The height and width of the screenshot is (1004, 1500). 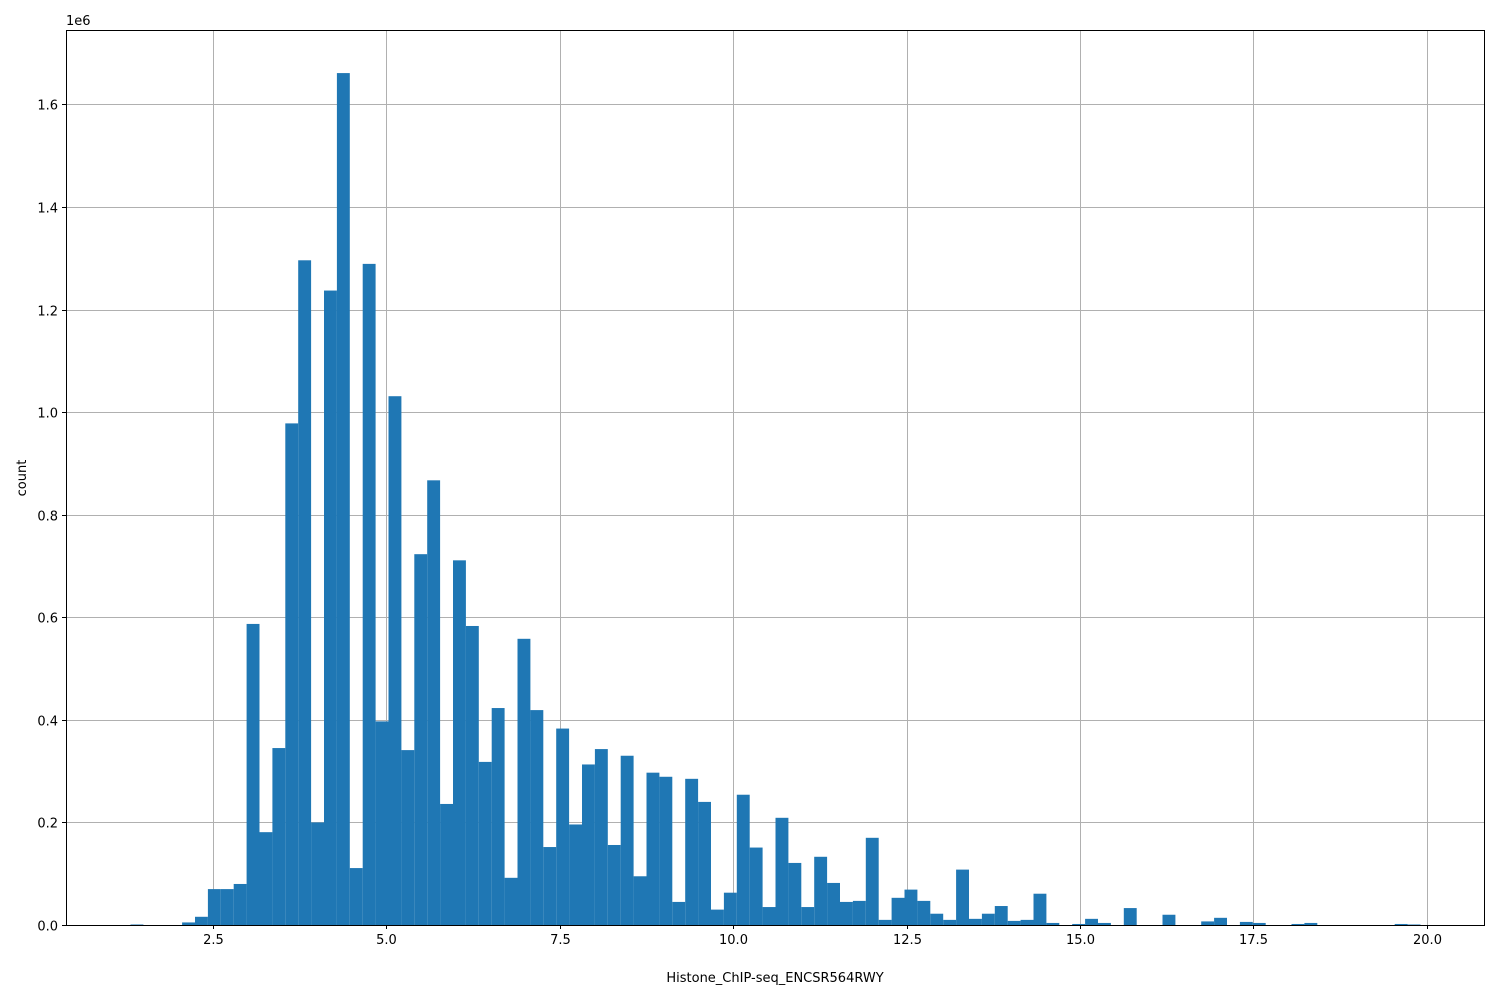 I want to click on x-tick-label: 12.5, so click(x=907, y=940).